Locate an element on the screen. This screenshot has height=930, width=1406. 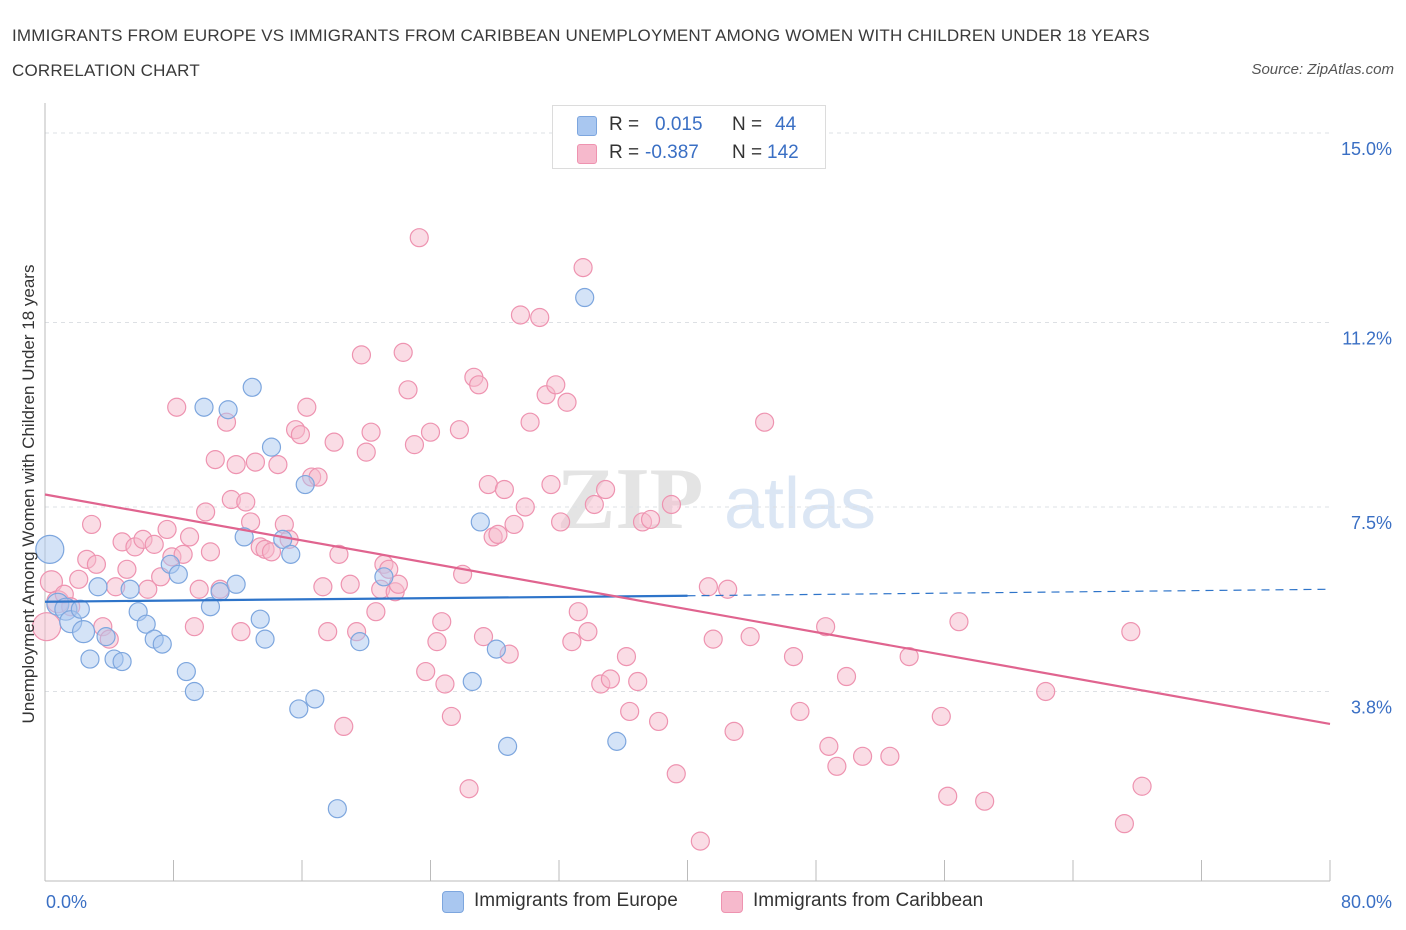
y-tick-label: 11.2% is located at coordinates (1367, 338).